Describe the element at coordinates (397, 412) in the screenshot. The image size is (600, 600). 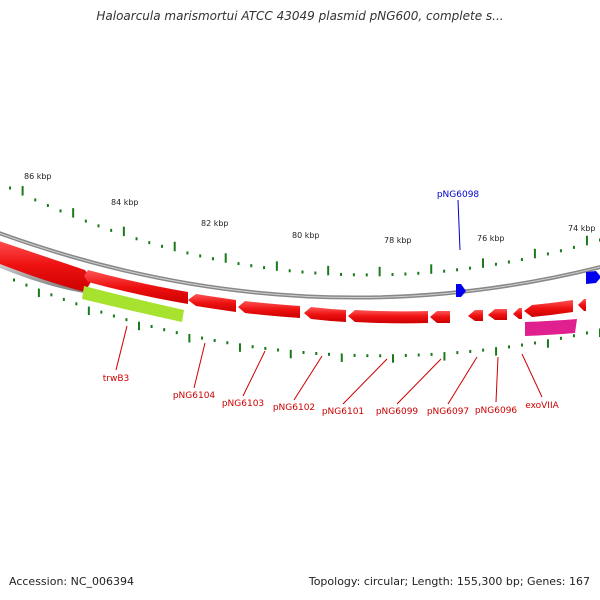
I see `gene-label-pNG6099: pNG6099` at that location.